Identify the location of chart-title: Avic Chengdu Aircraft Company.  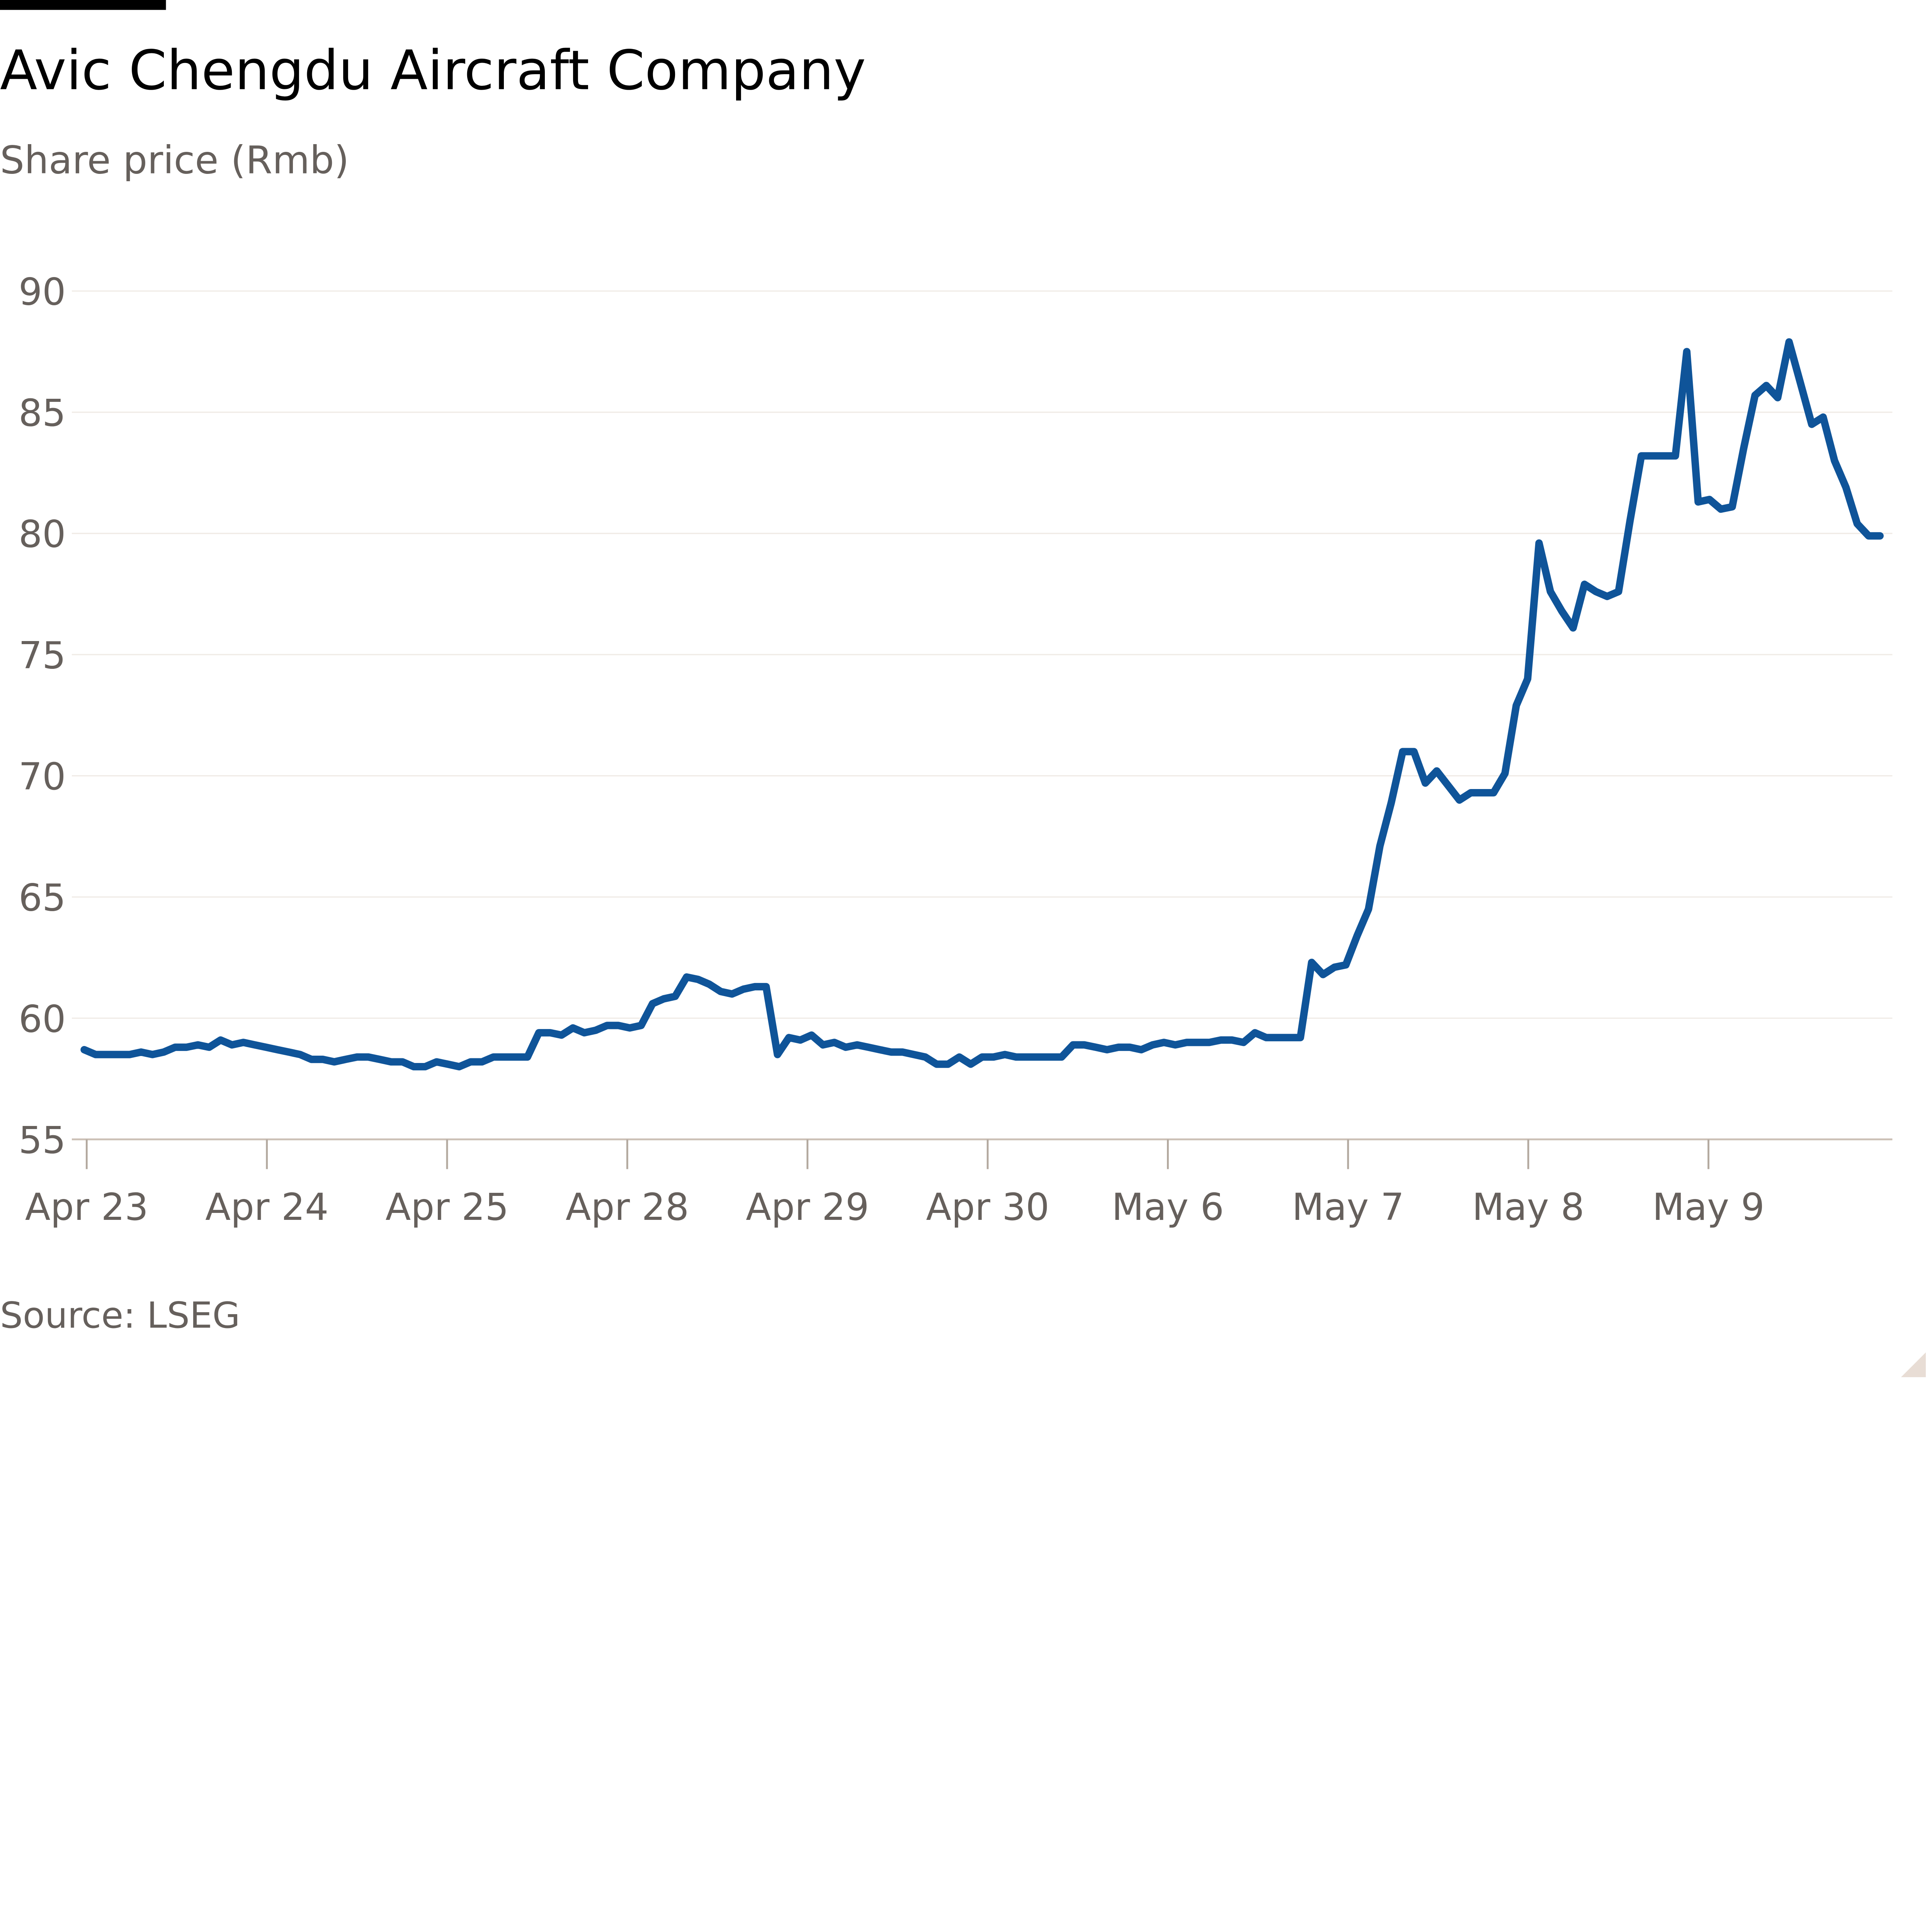
(433, 70).